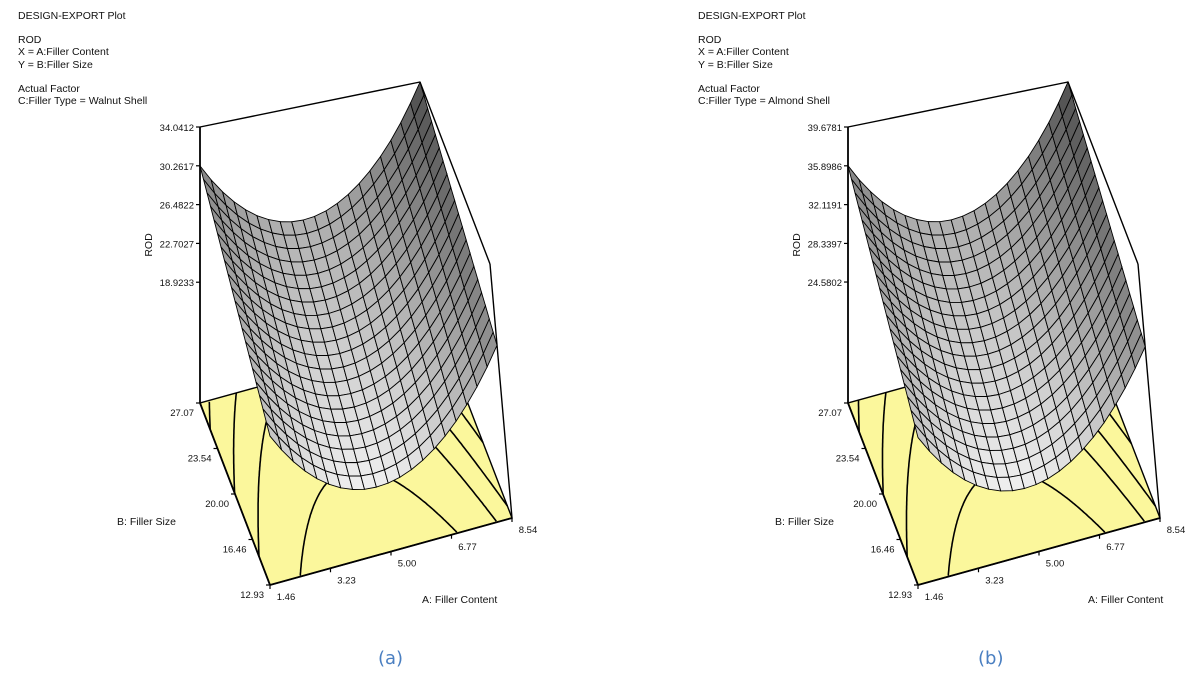 This screenshot has width=1200, height=687. Describe the element at coordinates (391, 658) in the screenshot. I see `caption-a: (a)` at that location.